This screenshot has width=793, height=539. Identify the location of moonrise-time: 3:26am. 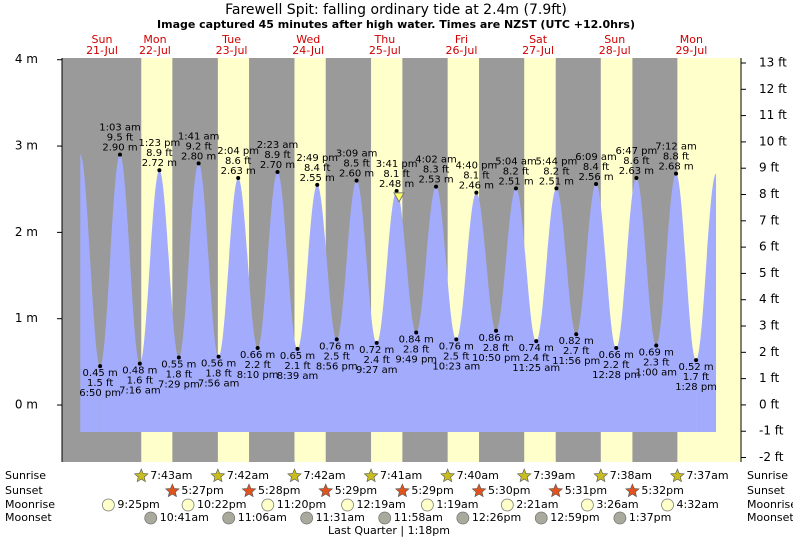
(617, 504).